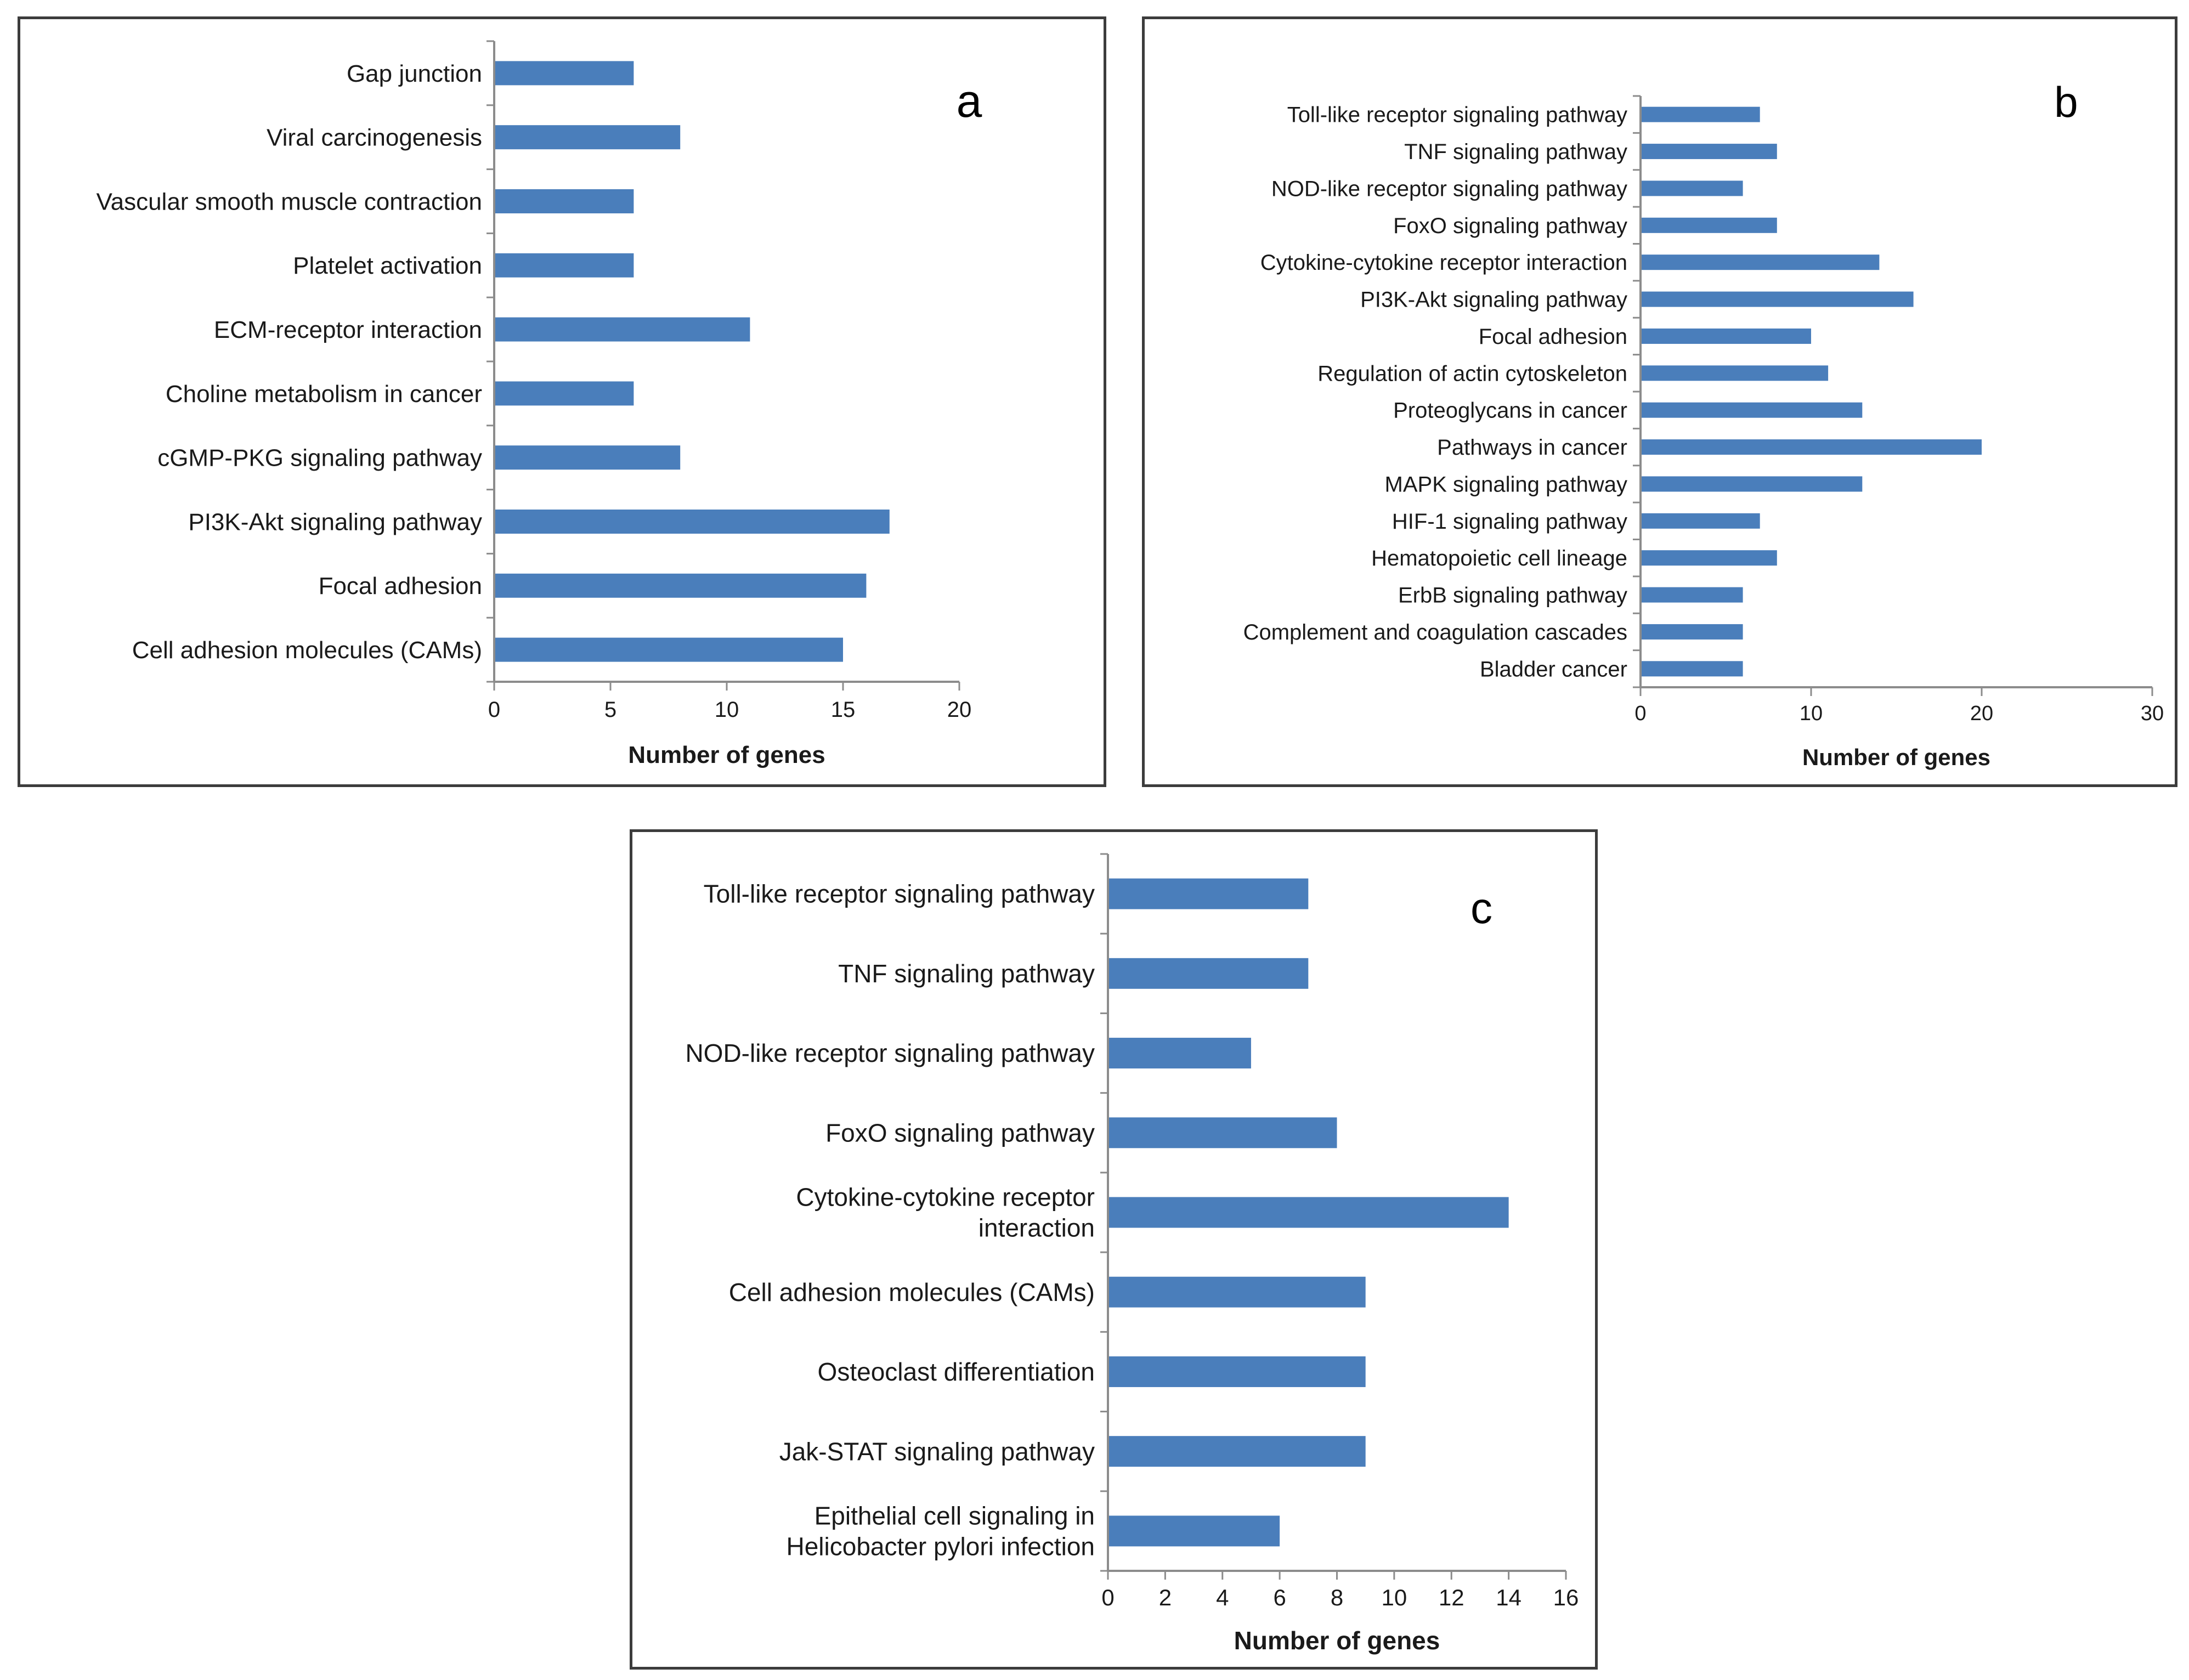  I want to click on category-label-line: HIF-1 signaling pathway, so click(1509, 522).